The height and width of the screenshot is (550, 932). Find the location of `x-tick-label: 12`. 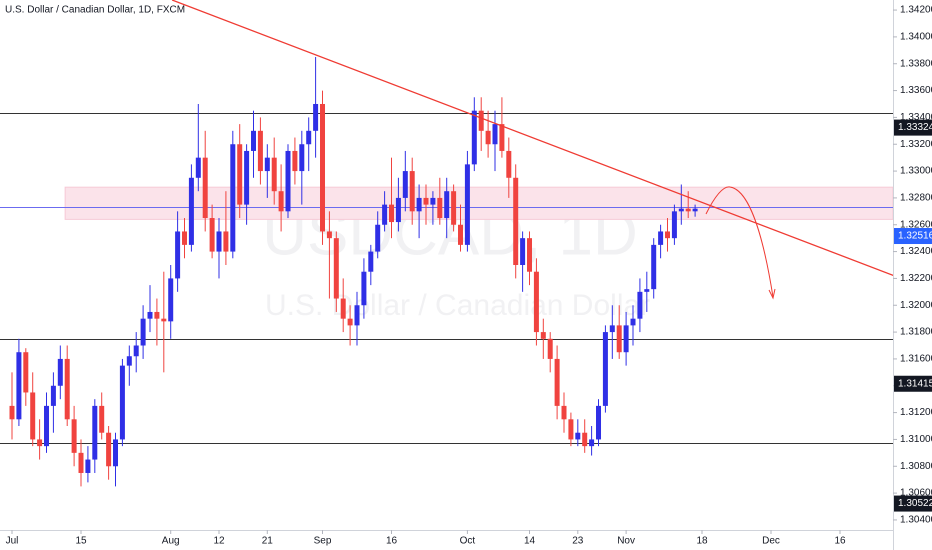

x-tick-label: 12 is located at coordinates (219, 541).